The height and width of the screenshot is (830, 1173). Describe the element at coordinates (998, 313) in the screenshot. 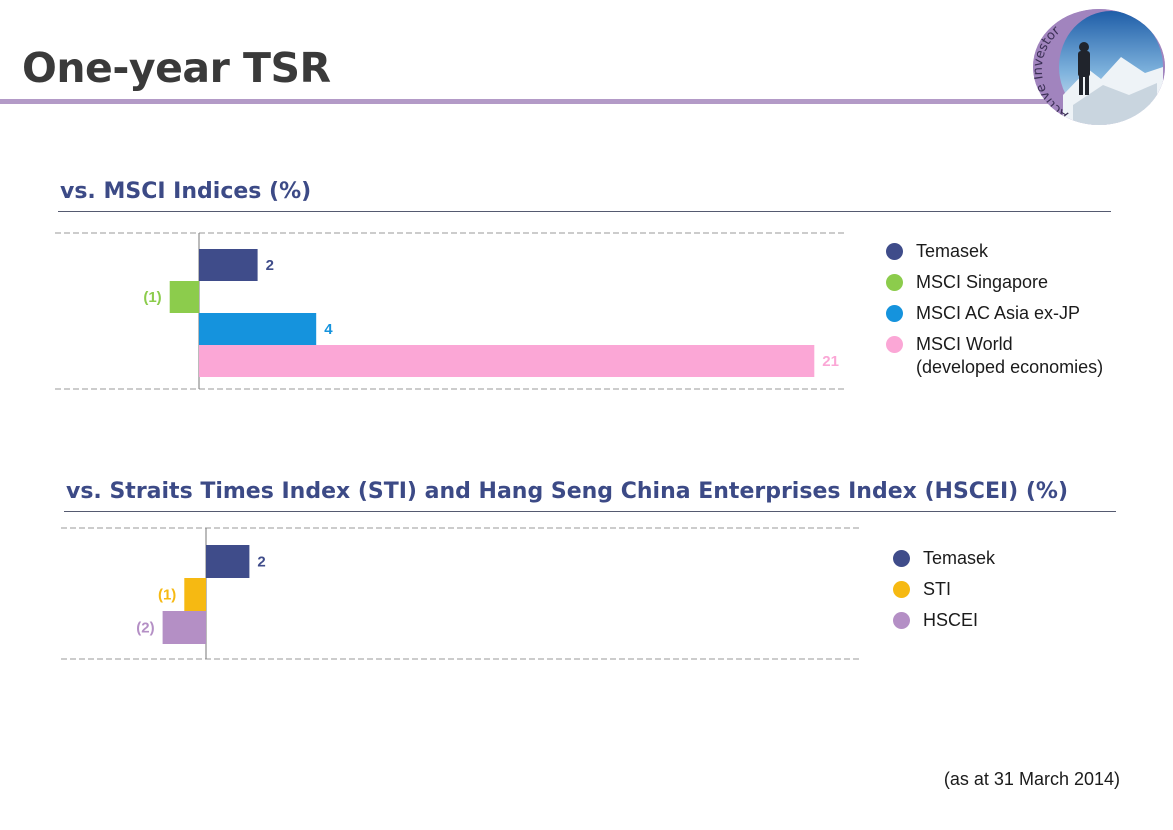

I see `legend-label: MSCI AC Asia ex-JP` at that location.